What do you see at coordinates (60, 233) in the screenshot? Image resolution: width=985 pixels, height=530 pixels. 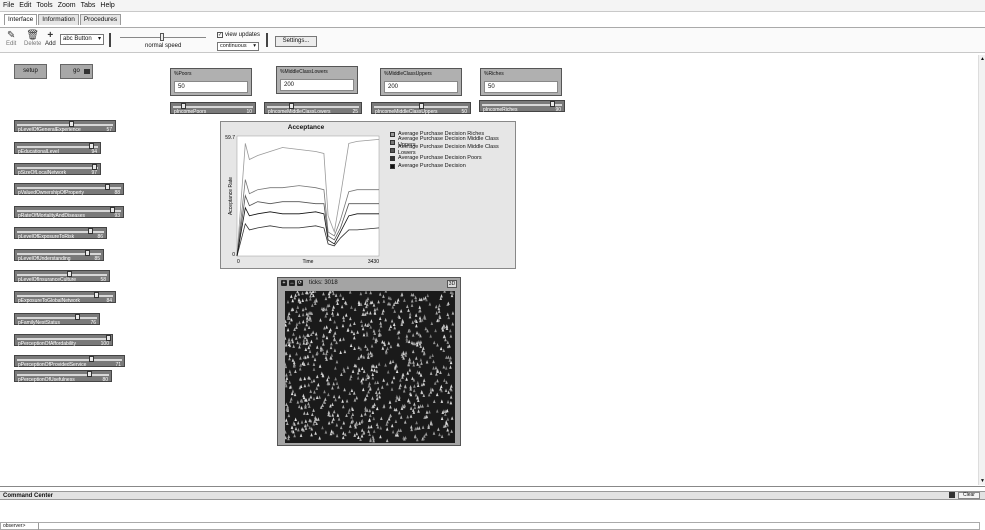 I see `slider-level-of-exposure-to-risk: pLevelOfExposureToRisk 86` at bounding box center [60, 233].